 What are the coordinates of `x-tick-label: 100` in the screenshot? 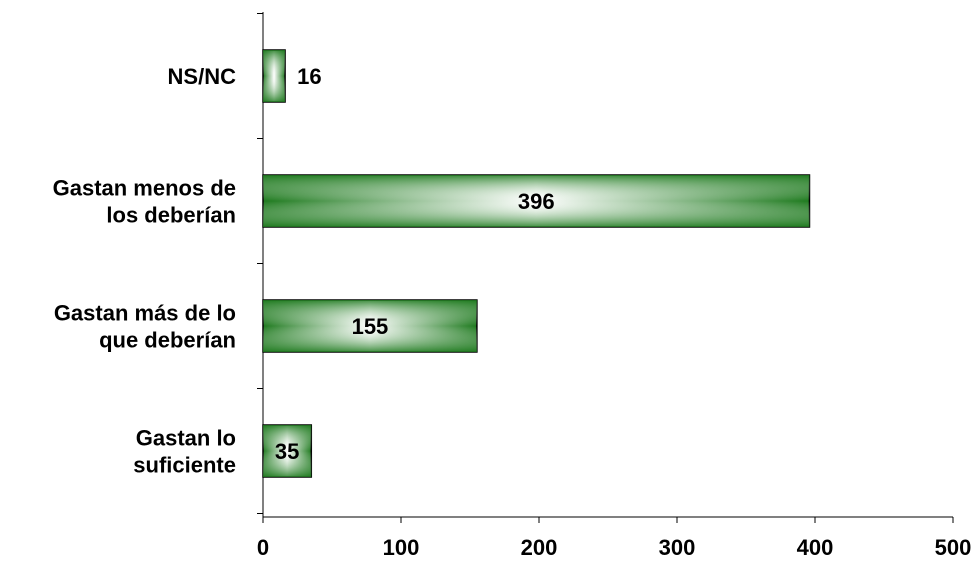 It's located at (401, 547).